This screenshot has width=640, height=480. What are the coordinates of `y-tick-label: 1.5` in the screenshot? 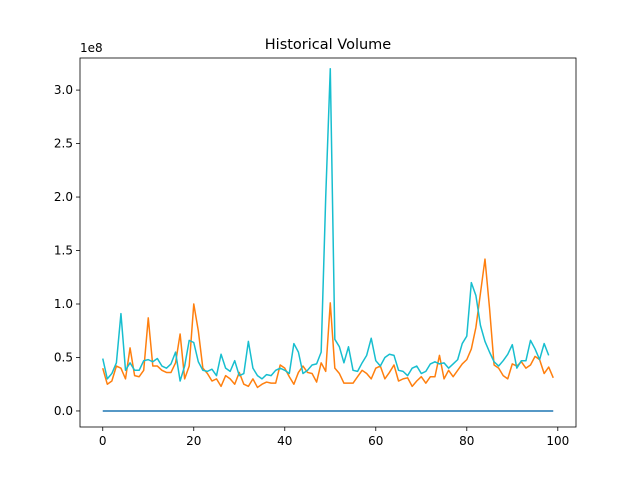 It's located at (63, 251).